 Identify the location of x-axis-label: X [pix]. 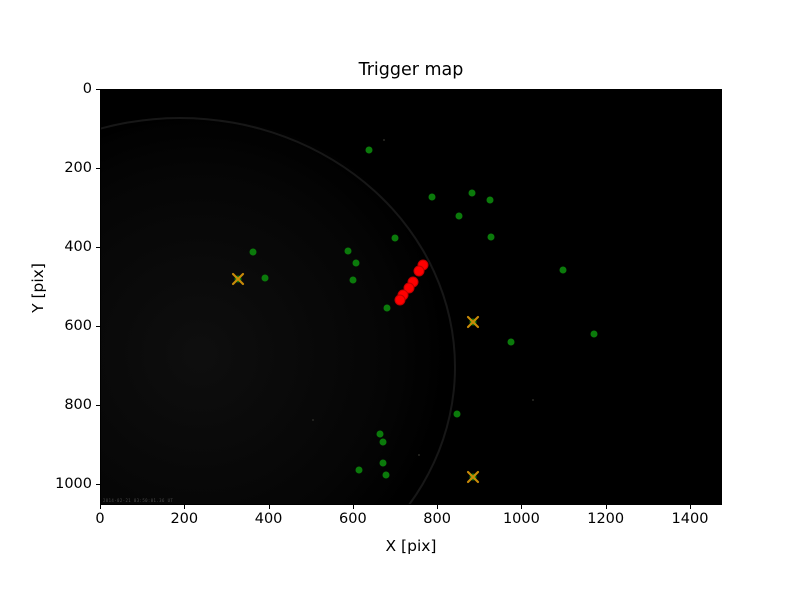
(411, 546).